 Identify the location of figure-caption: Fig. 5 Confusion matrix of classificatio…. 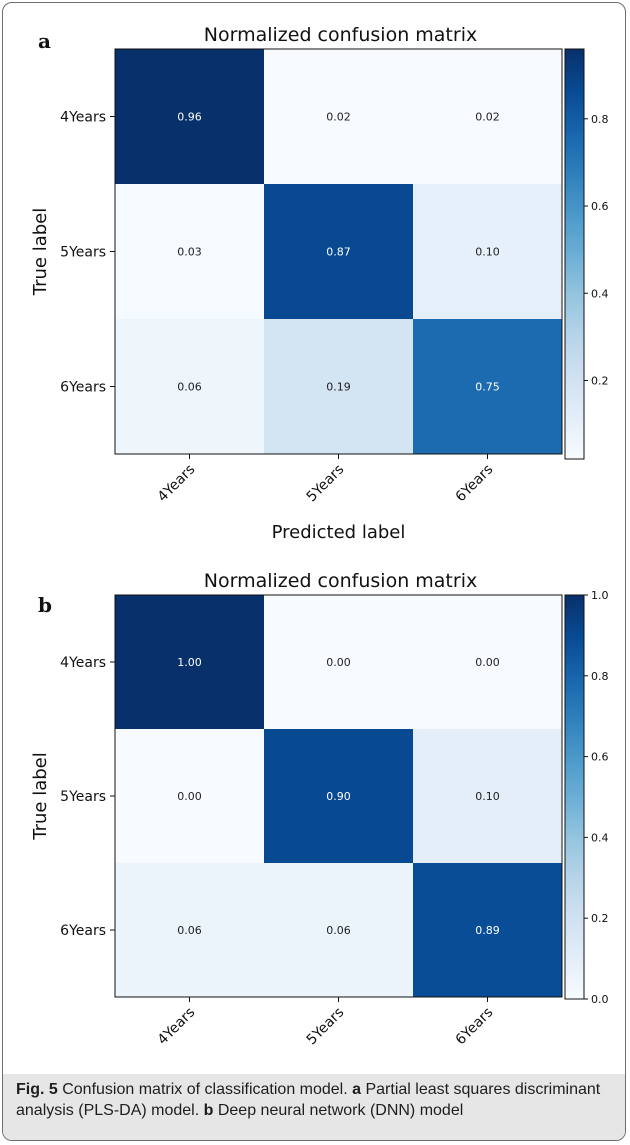
(314, 1100).